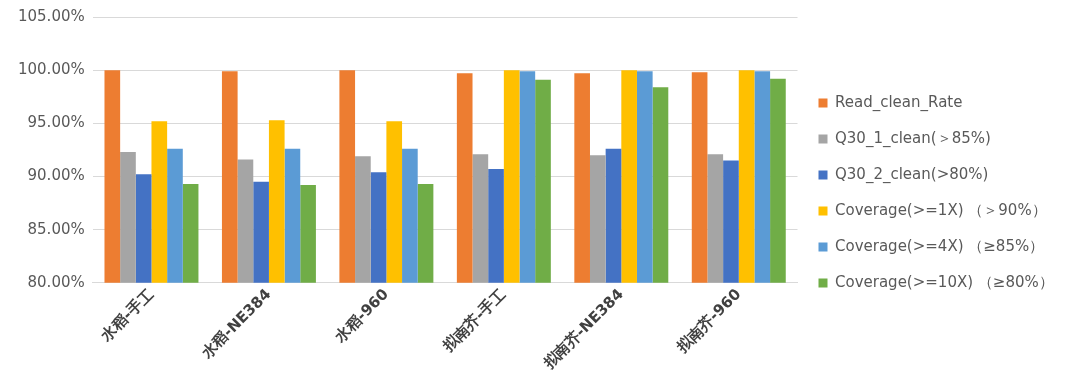  I want to click on y-tick-label: 95.00%, so click(56, 122).